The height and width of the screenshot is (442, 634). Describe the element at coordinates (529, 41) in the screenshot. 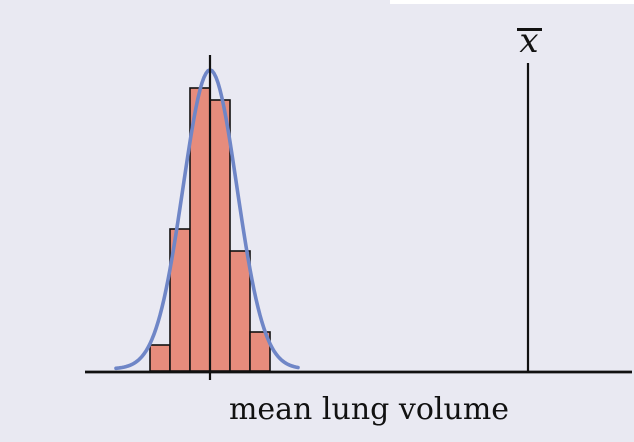

I see `xbar-label: x` at that location.